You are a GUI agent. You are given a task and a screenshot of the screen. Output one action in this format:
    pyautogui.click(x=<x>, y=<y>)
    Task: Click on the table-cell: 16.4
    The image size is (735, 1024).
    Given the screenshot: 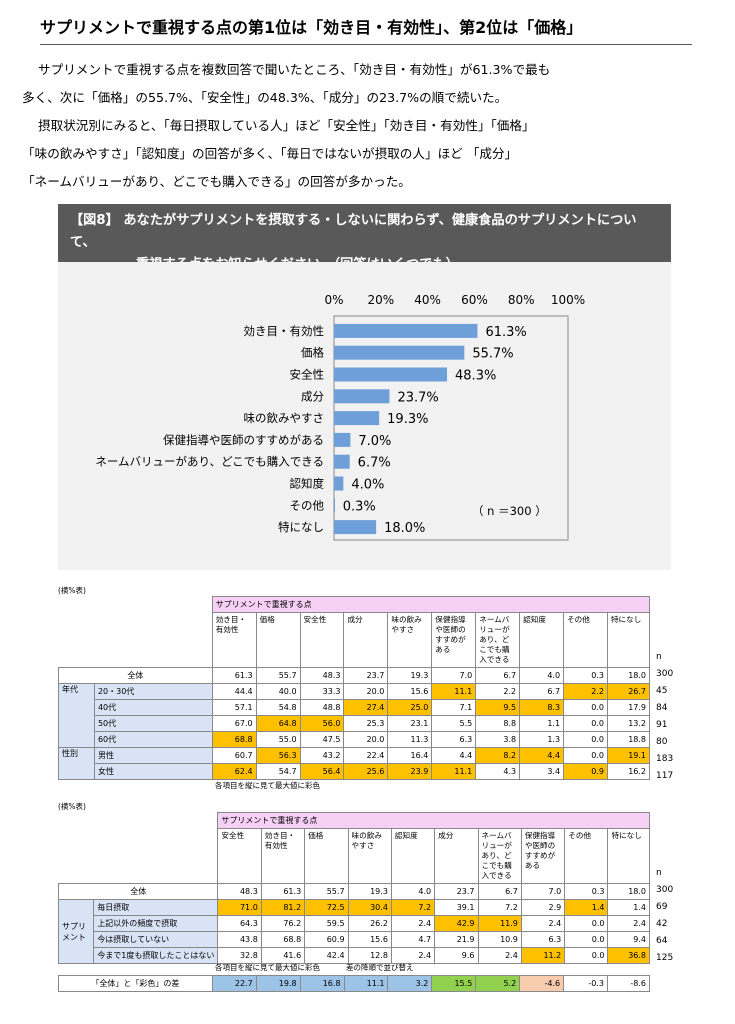 What is the action you would take?
    pyautogui.click(x=410, y=755)
    